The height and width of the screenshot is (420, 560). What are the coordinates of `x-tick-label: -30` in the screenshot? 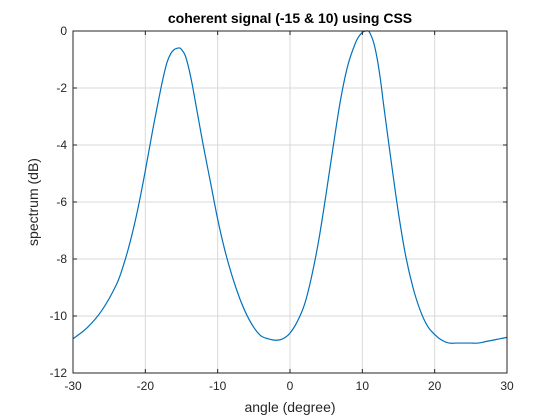 It's located at (73, 386).